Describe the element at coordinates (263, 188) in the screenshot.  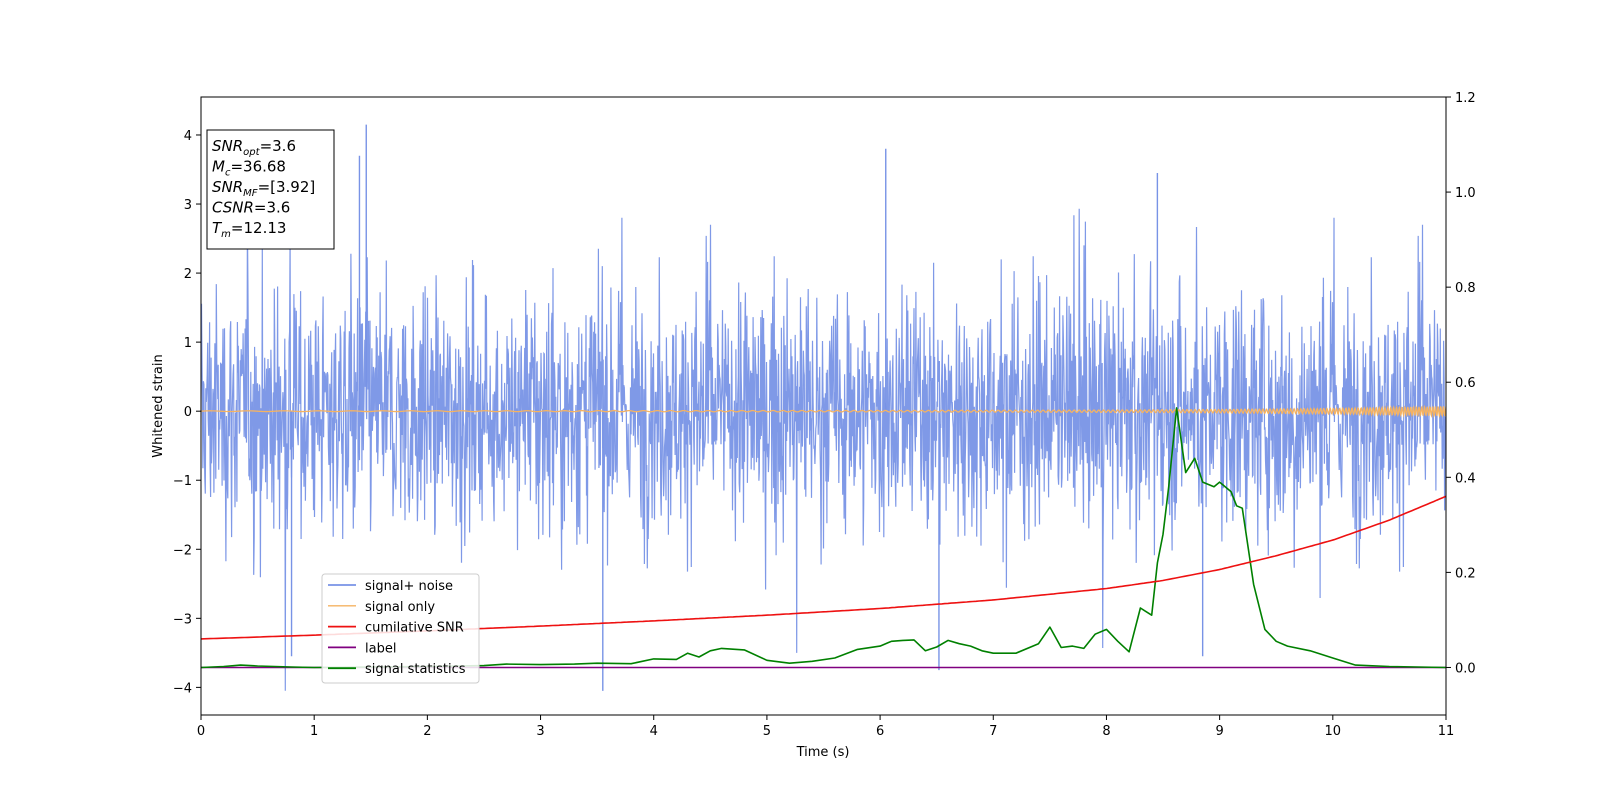
I see `info-row: SNRMF=[3.92]` at that location.